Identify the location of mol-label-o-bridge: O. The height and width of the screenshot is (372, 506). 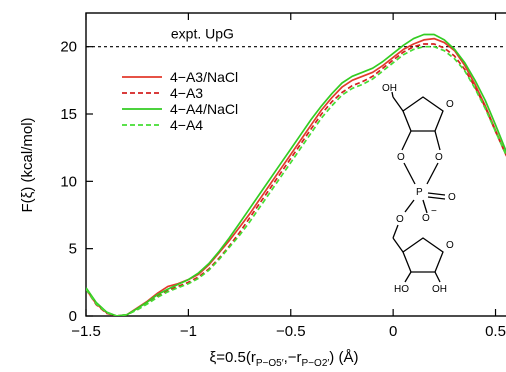
(400, 219).